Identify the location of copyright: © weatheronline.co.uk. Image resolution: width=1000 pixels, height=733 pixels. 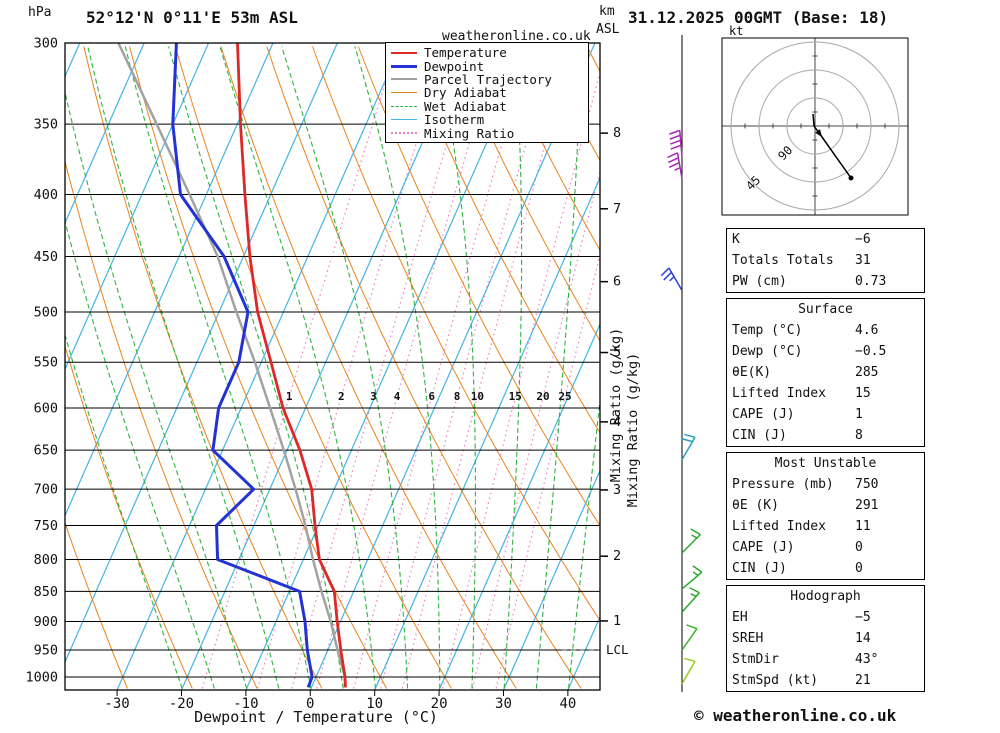
(795, 715).